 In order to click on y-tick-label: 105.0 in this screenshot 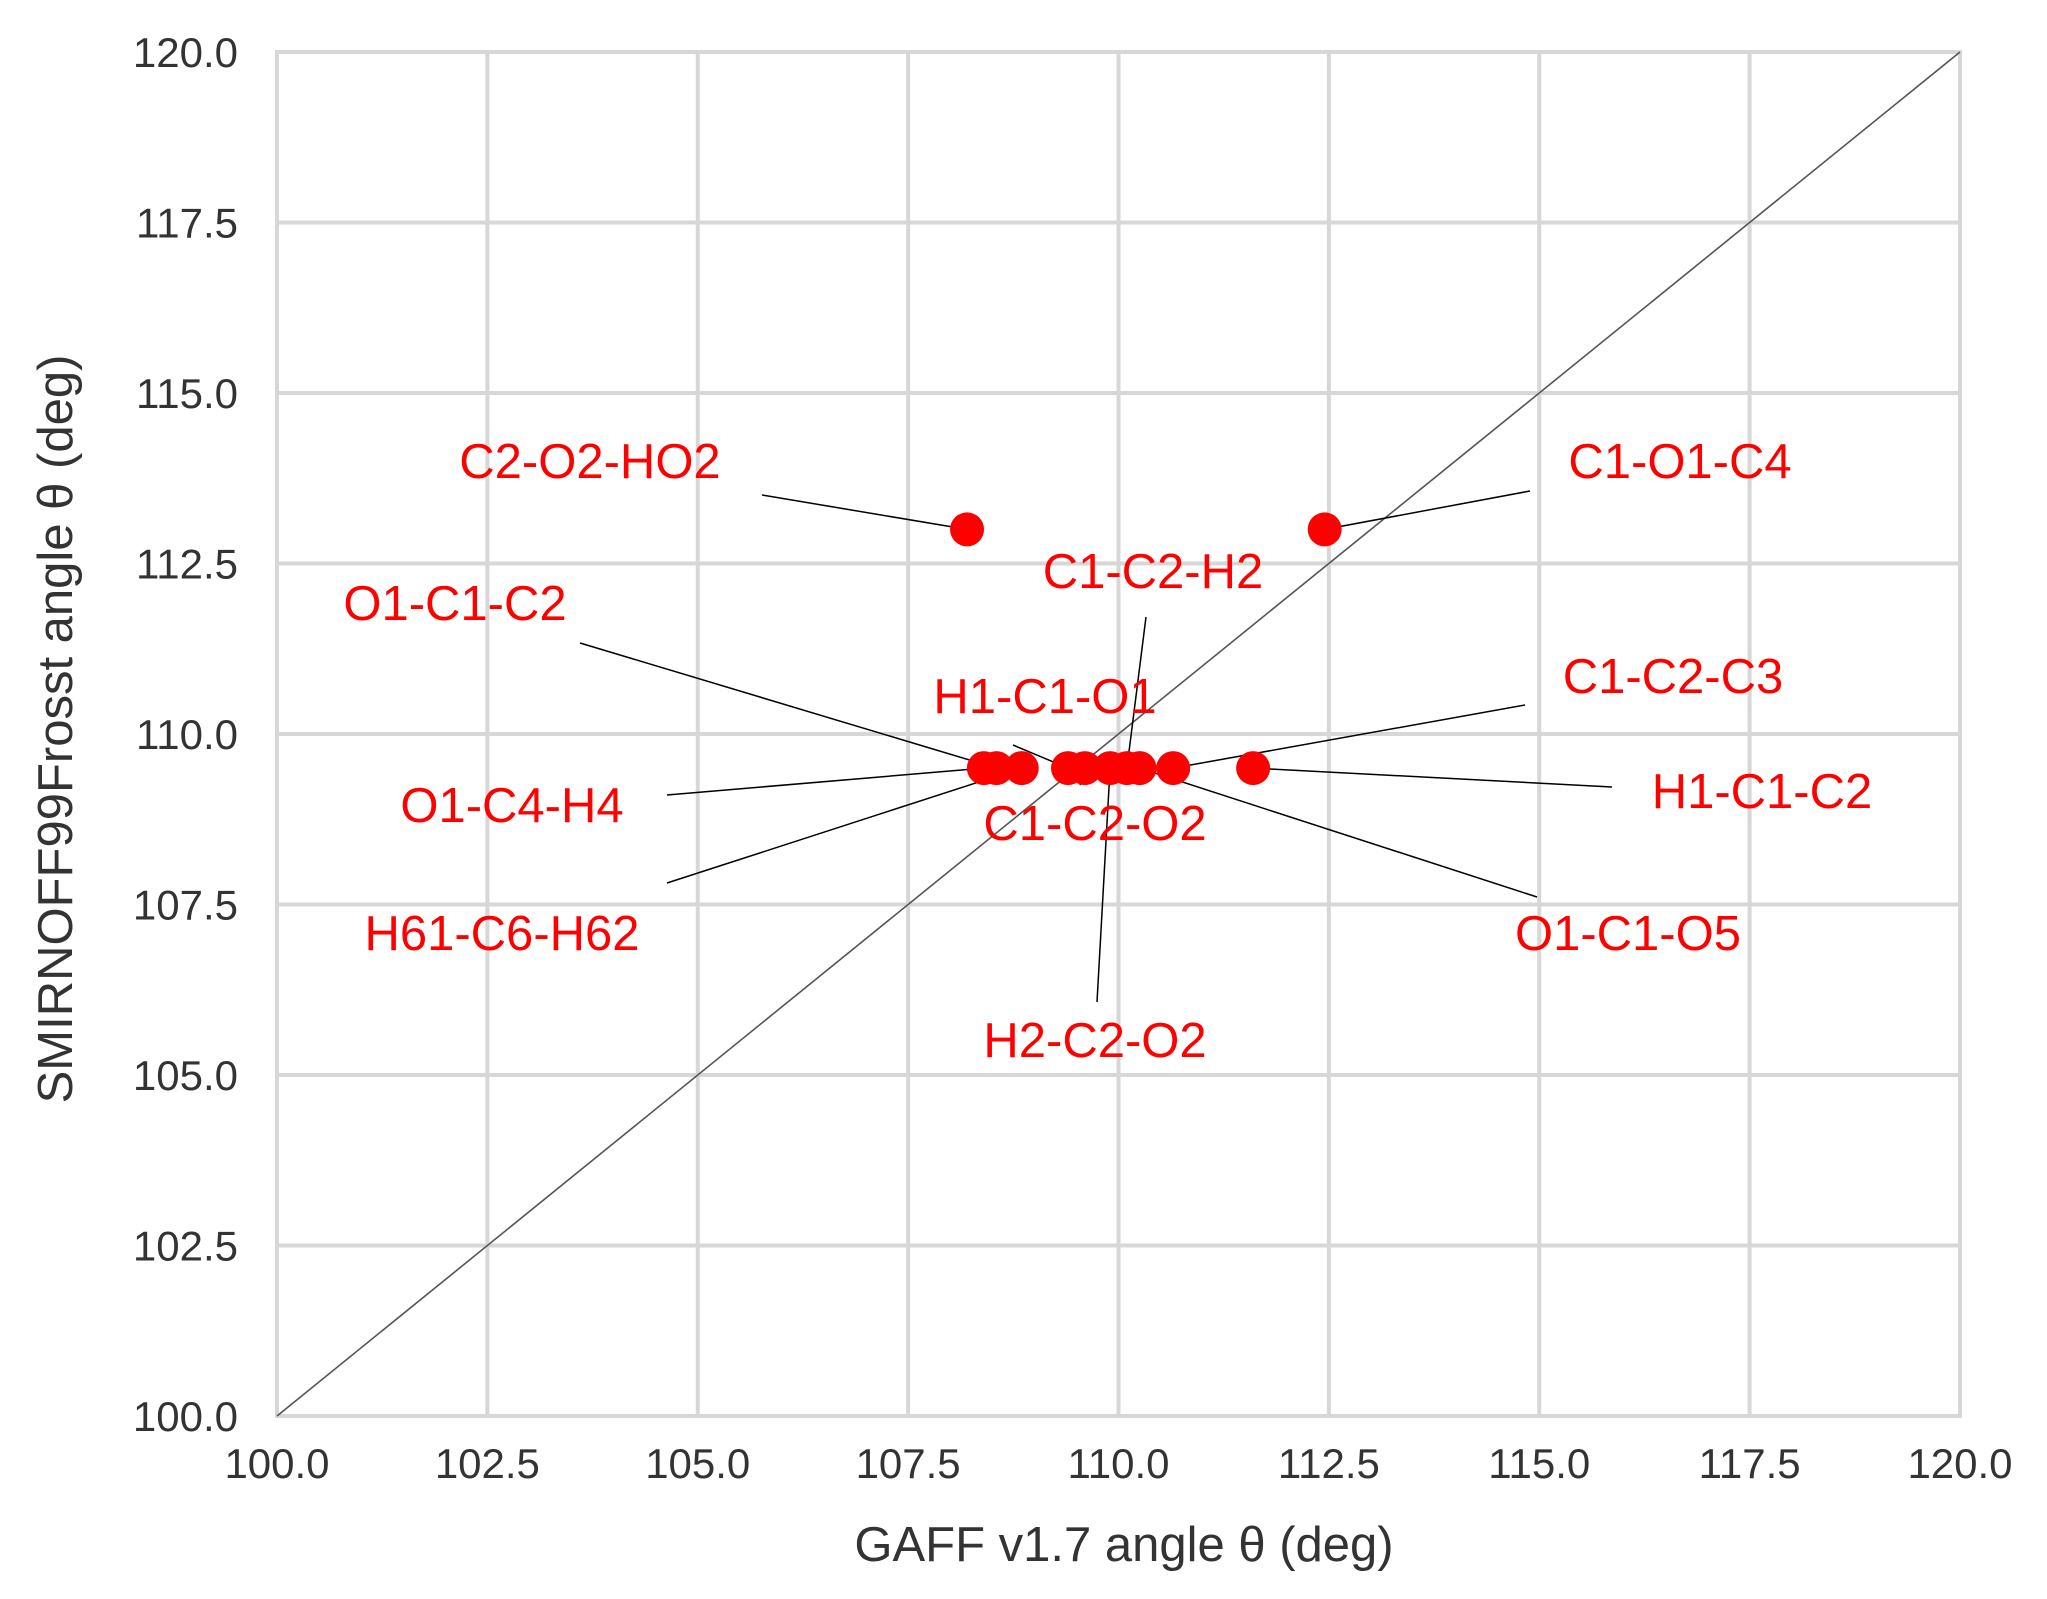, I will do `click(185, 1075)`.